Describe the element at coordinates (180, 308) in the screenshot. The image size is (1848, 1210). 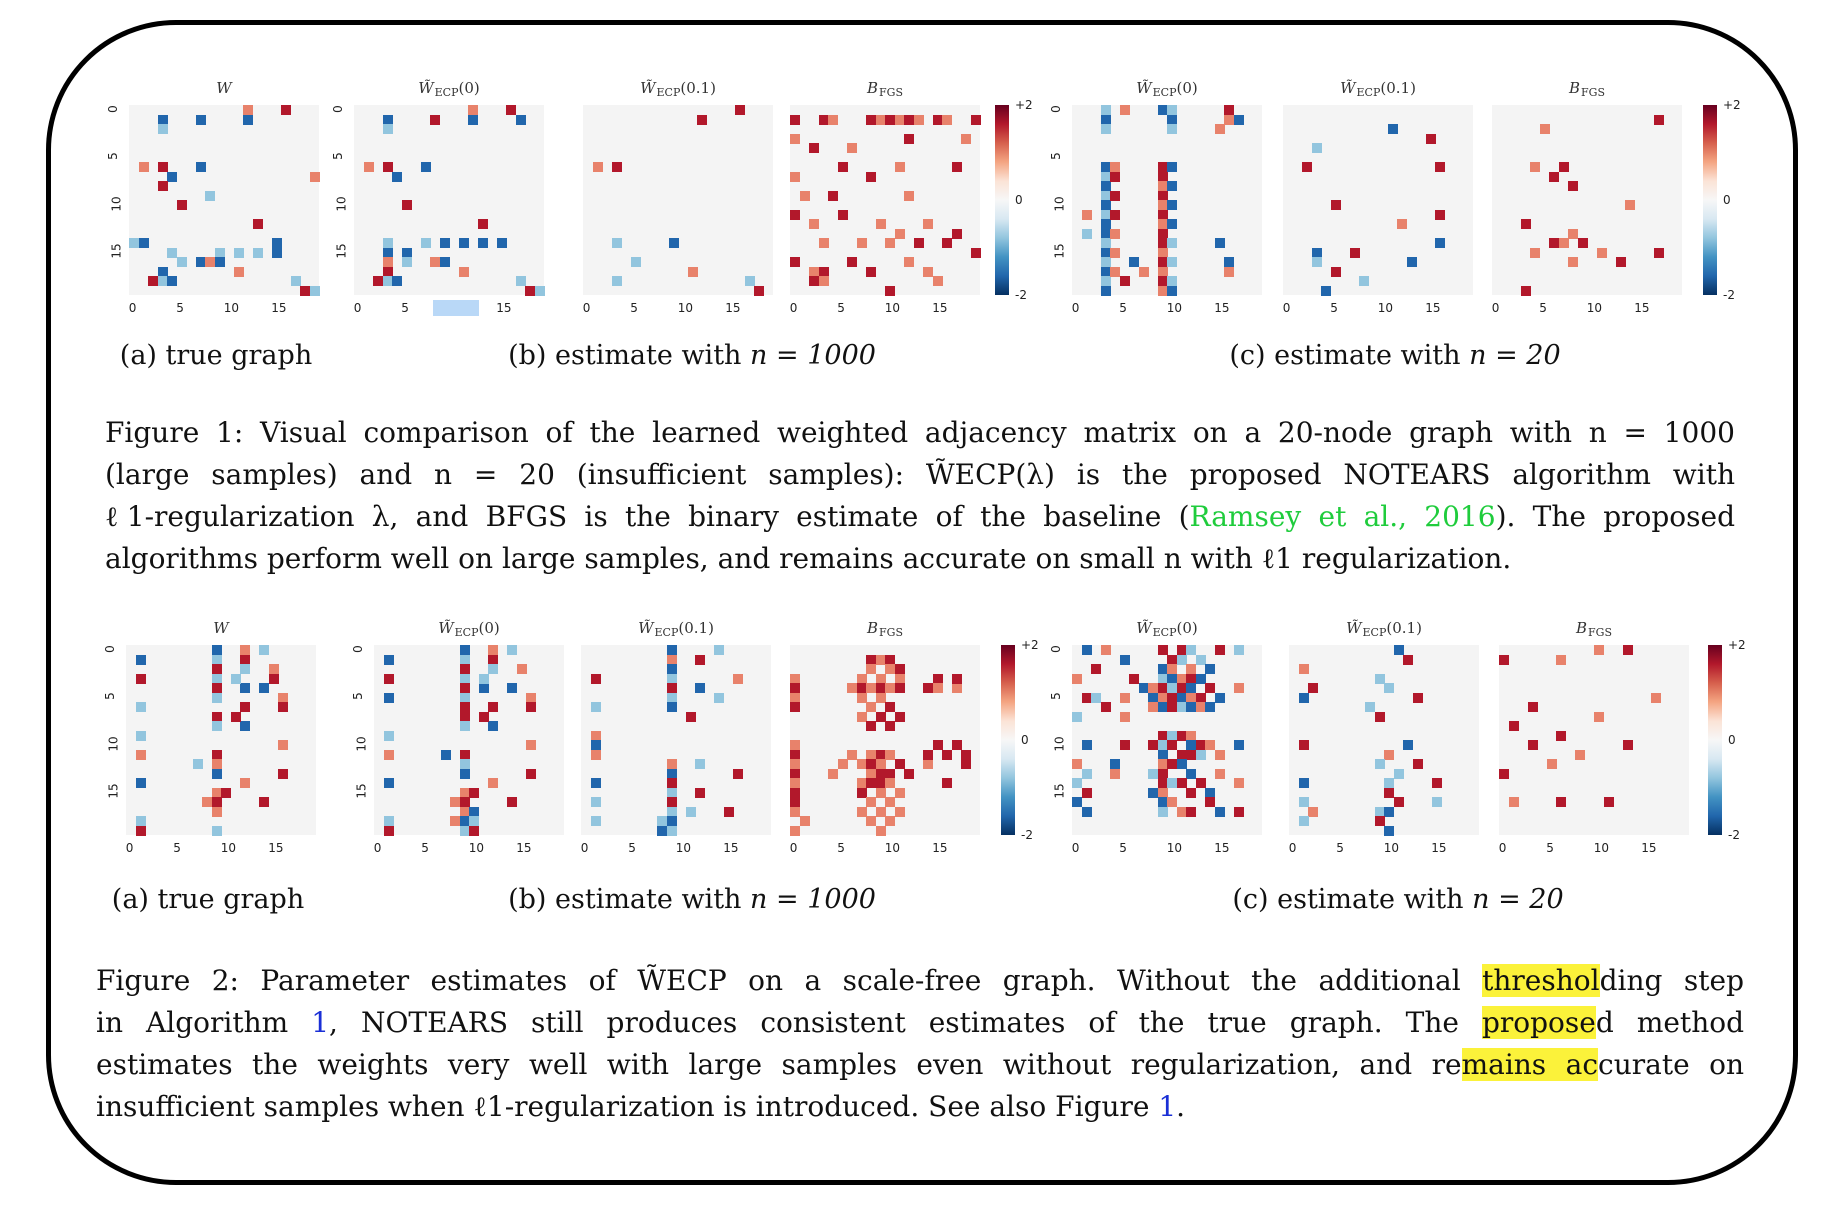
I see `x-tick-label: 5` at that location.